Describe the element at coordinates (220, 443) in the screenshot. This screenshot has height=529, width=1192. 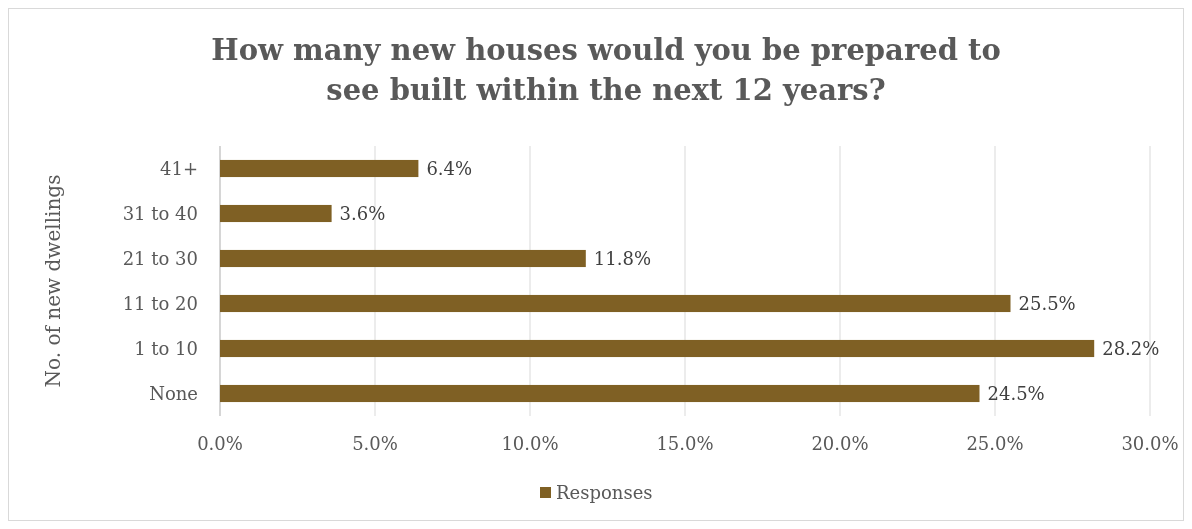
I see `x-tick-label: 0.0%` at that location.